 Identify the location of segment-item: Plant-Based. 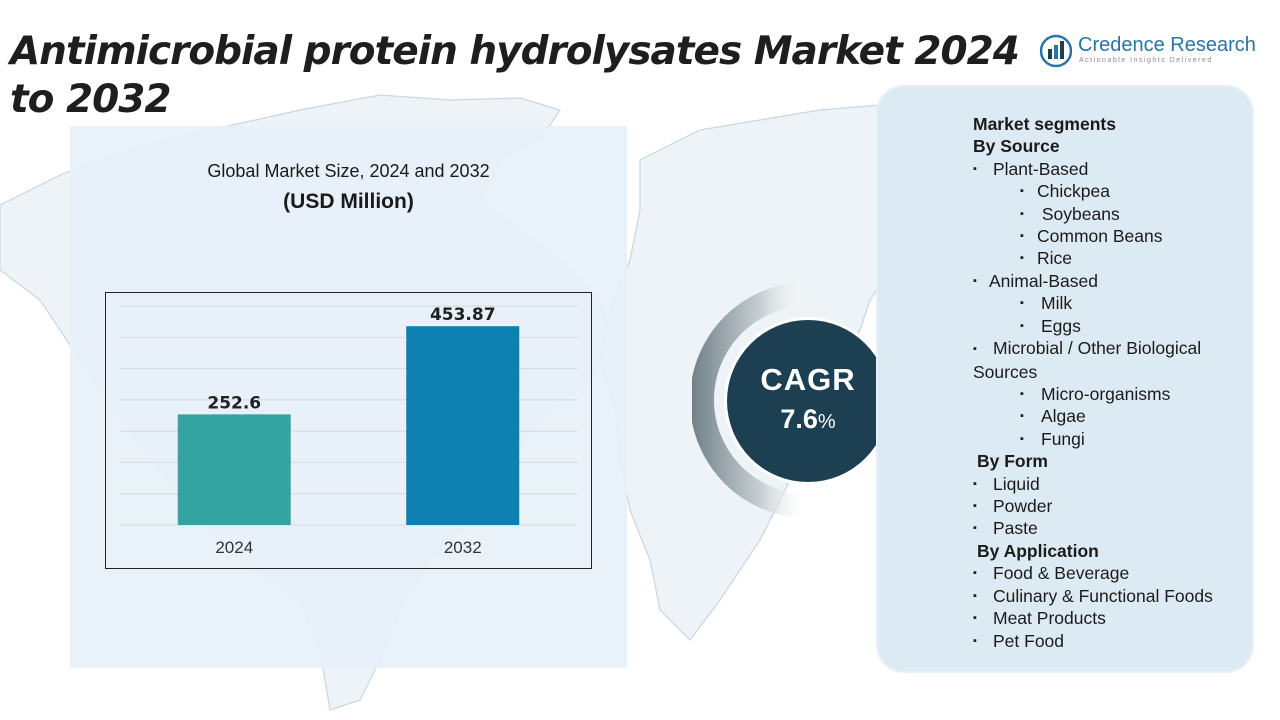
(1113, 169).